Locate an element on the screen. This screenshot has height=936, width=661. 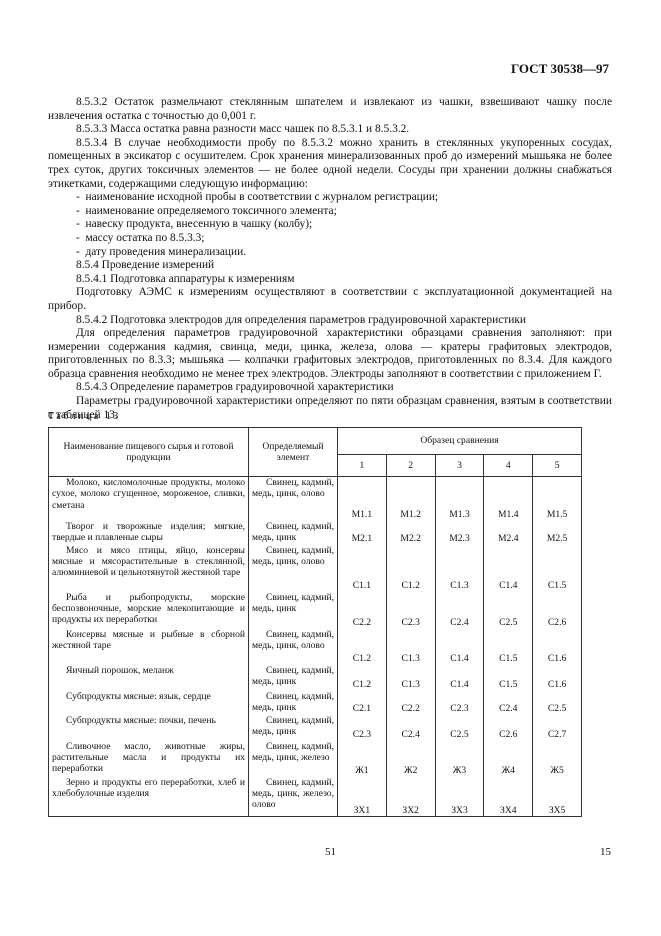
table-cell: М2.1 is located at coordinates (362, 532).